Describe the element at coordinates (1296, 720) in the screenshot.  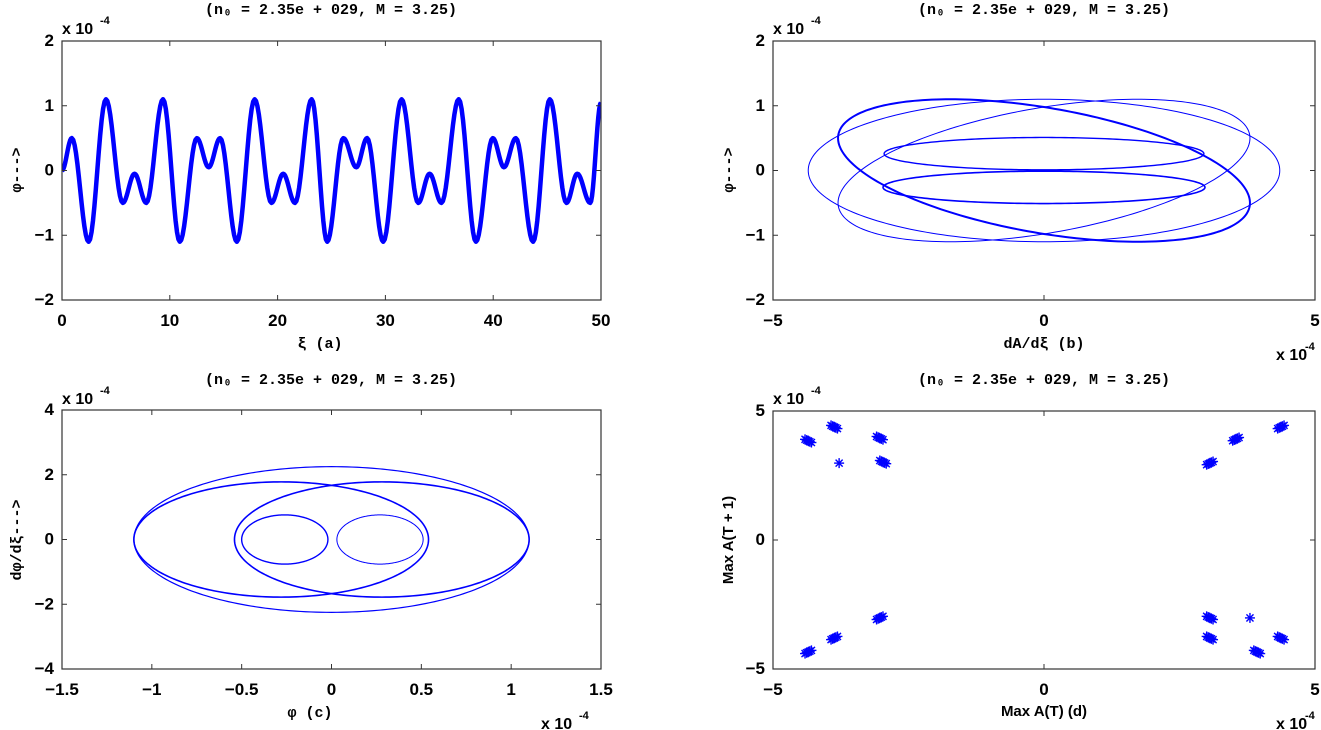
I see `panel-d-x-exponent: x 10-4` at that location.